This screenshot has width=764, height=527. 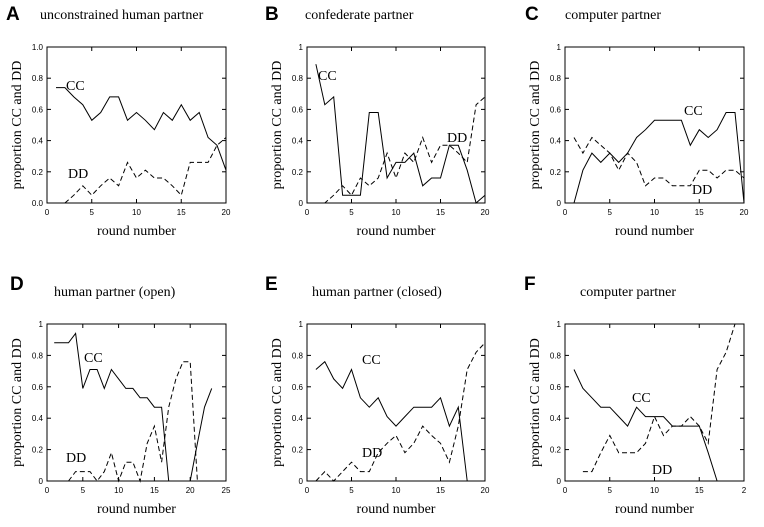 What do you see at coordinates (298, 418) in the screenshot?
I see `panel-e-ytick-label: 0.4` at bounding box center [298, 418].